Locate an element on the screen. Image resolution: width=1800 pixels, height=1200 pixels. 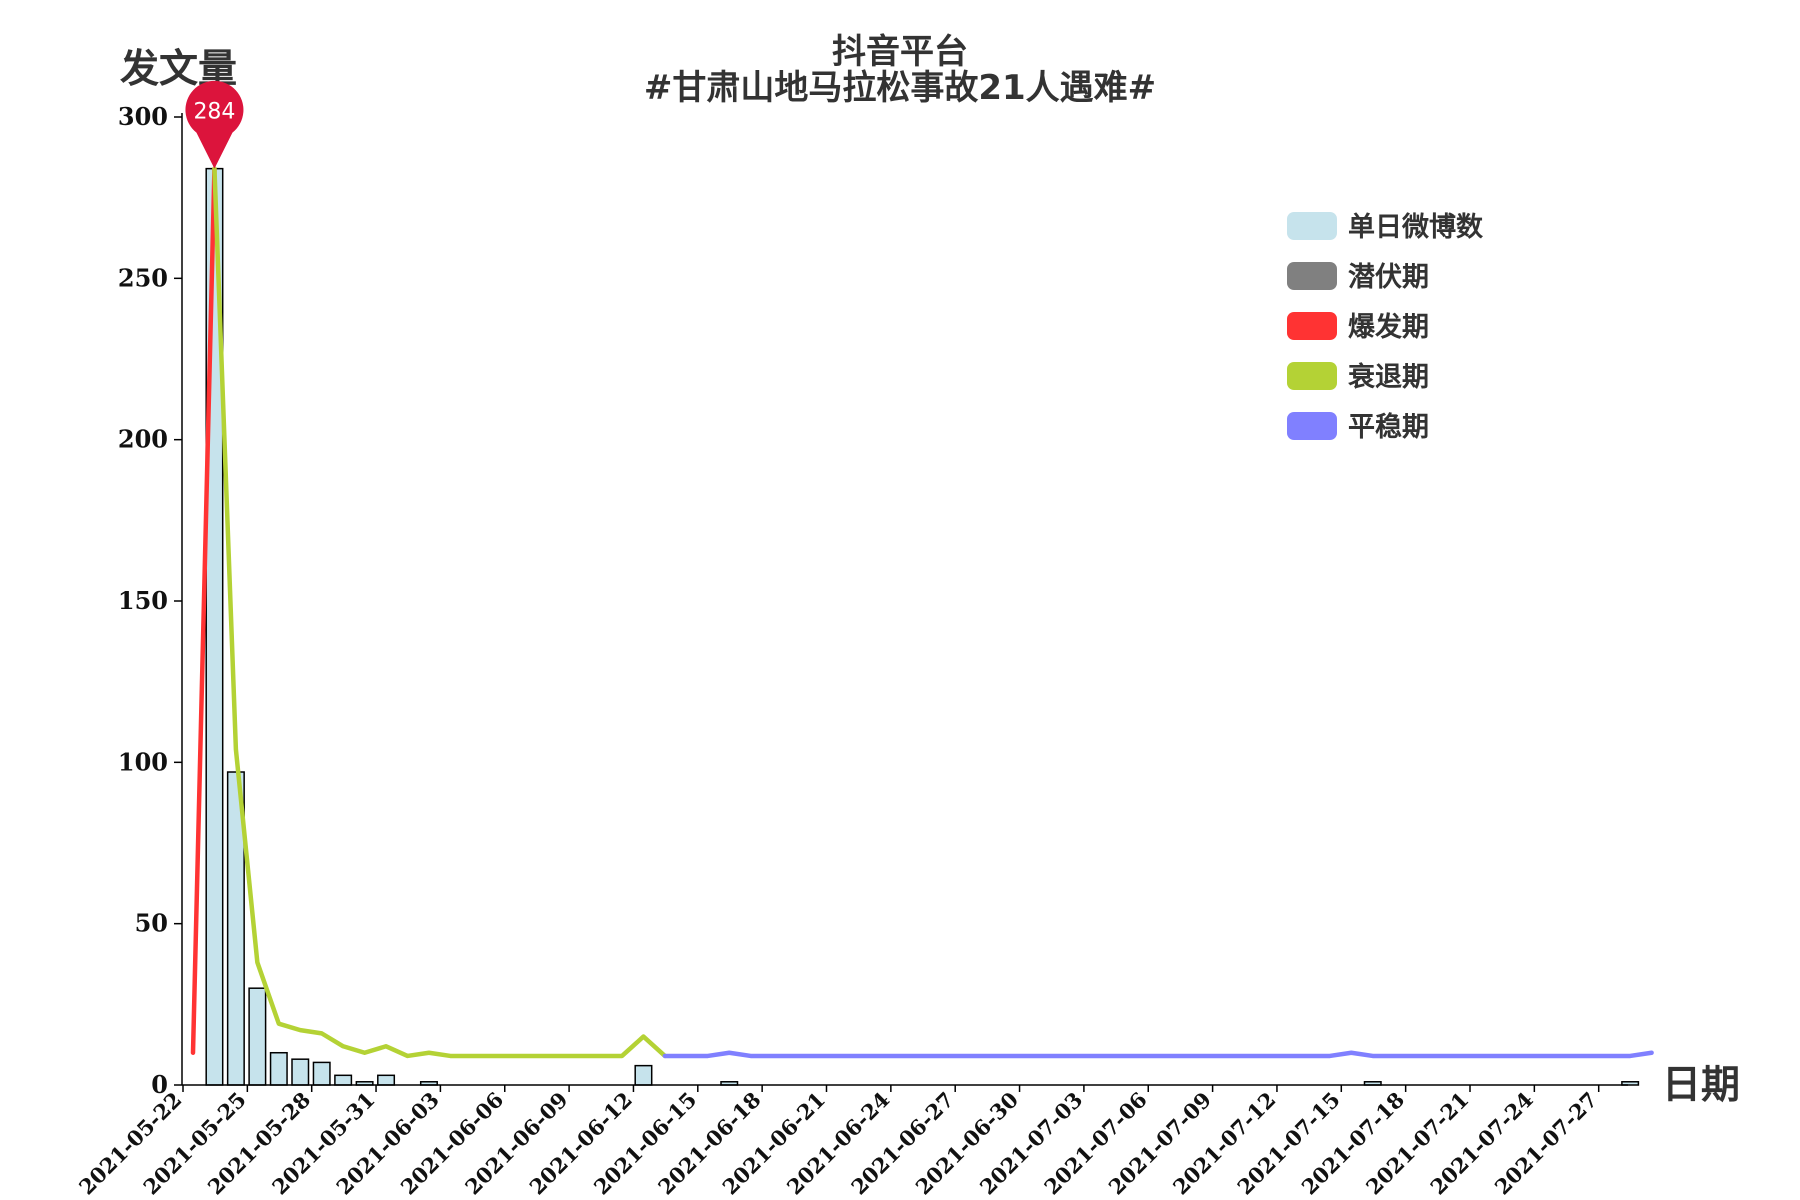
x-axis-label: 日期 is located at coordinates (1701, 1085).